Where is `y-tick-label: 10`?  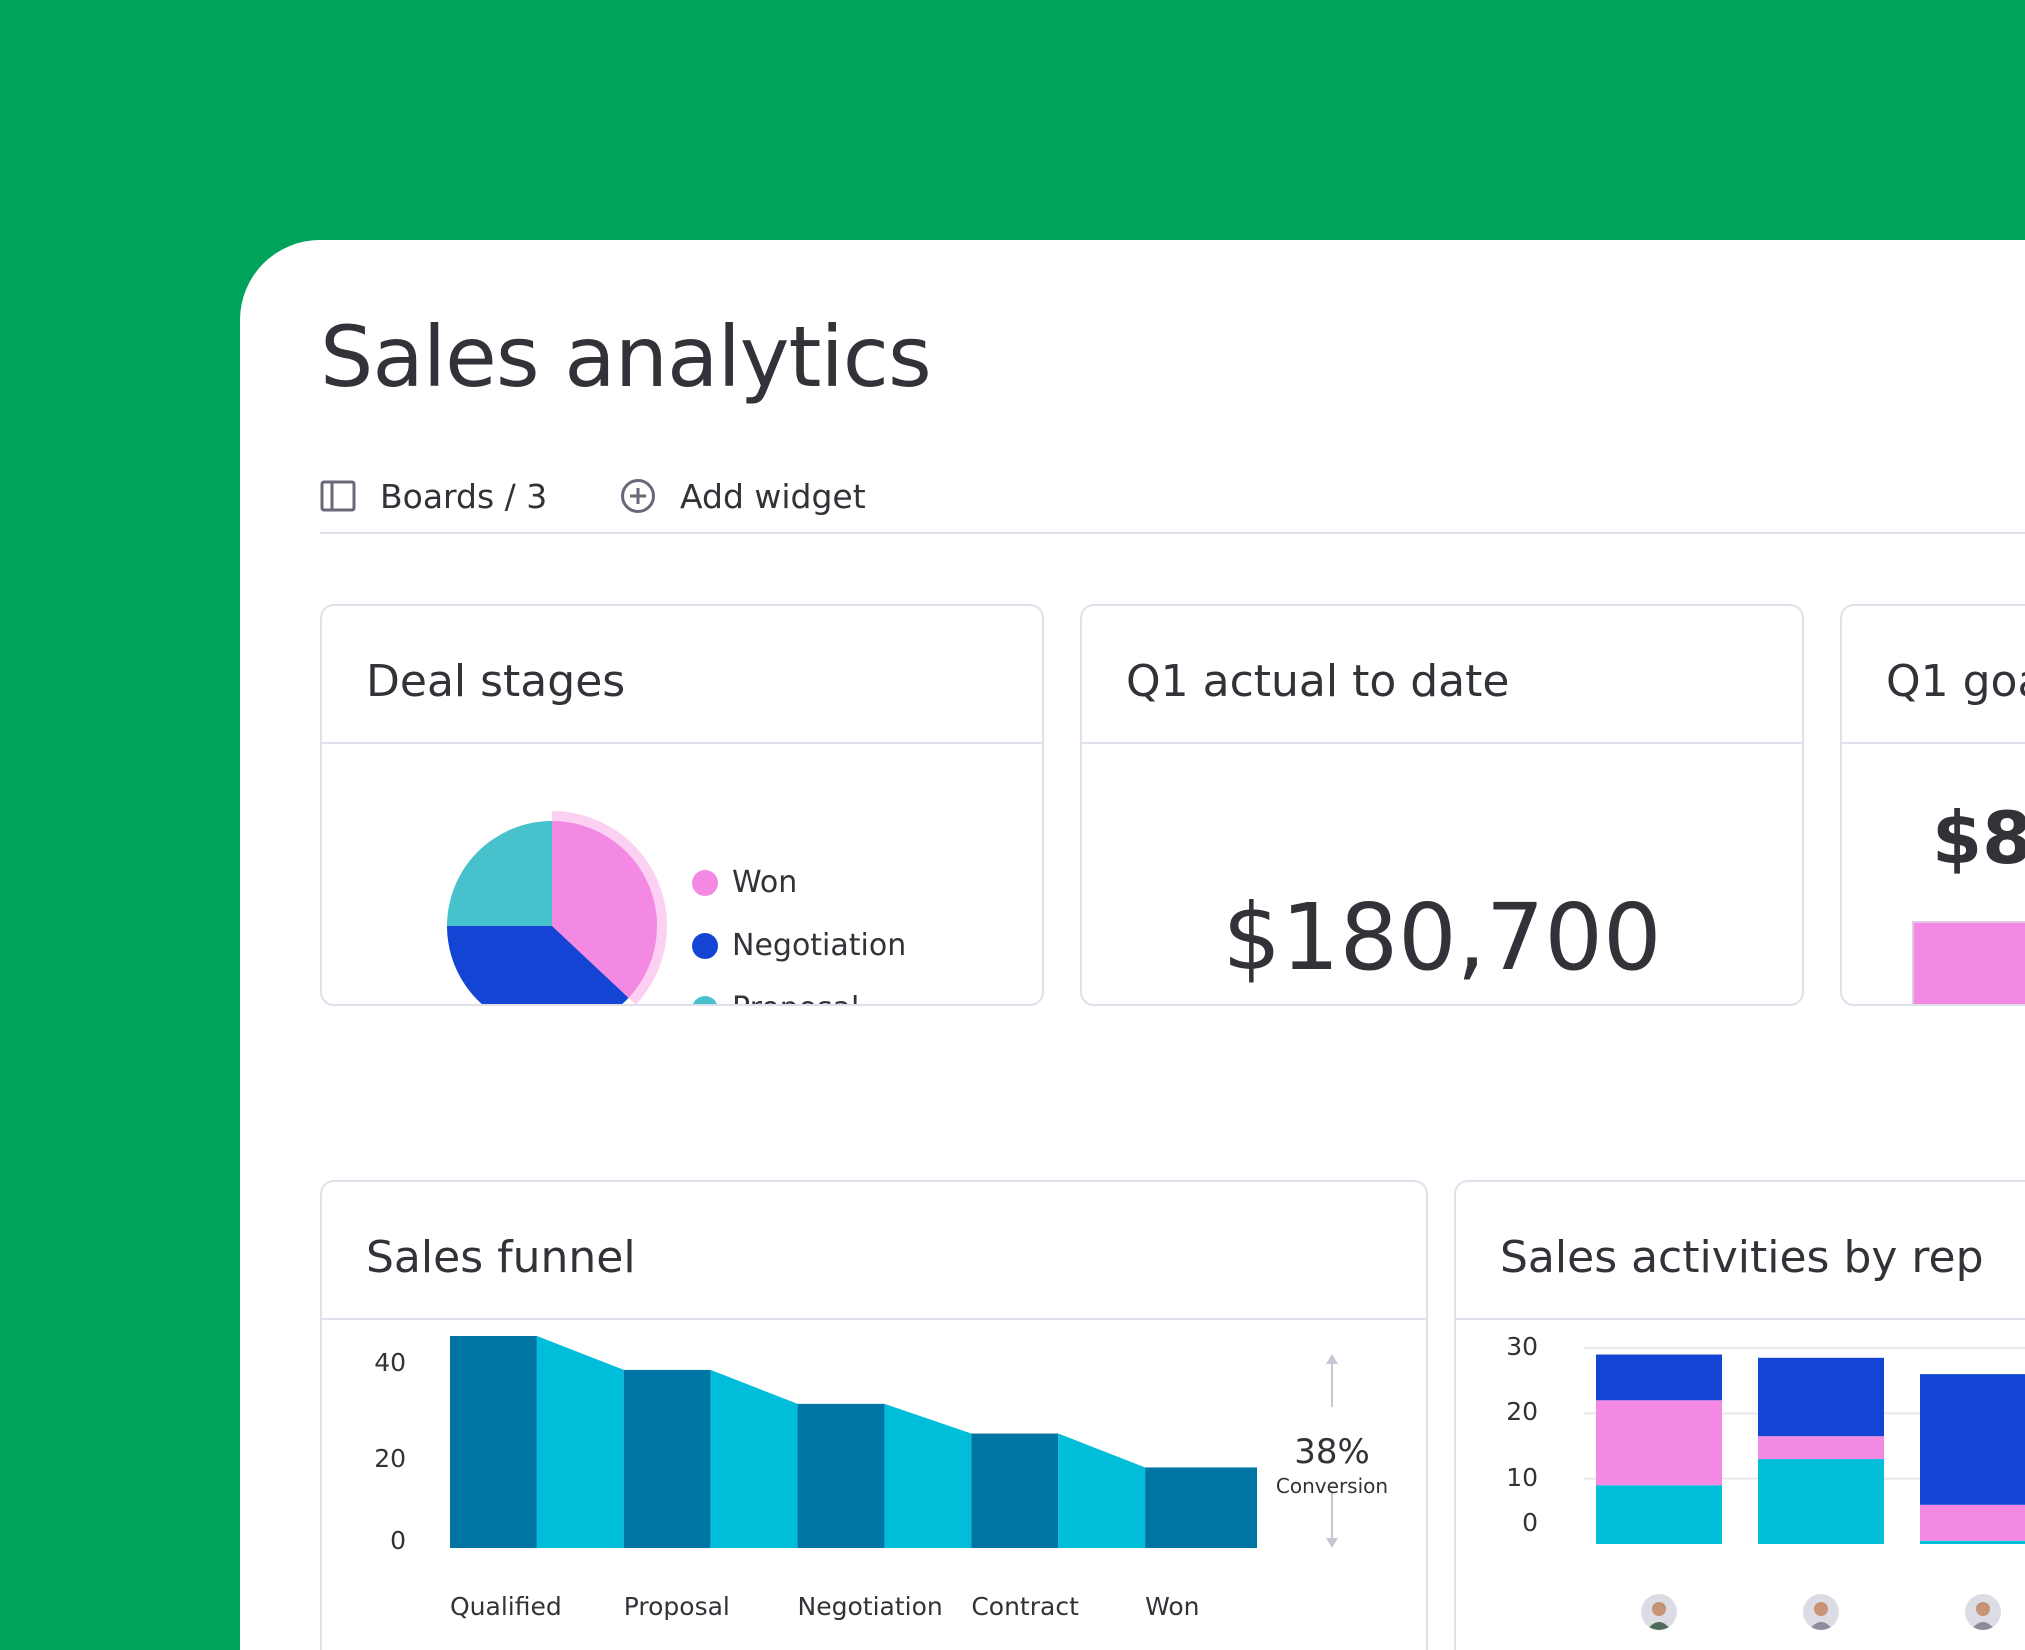
y-tick-label: 10 is located at coordinates (1522, 1477).